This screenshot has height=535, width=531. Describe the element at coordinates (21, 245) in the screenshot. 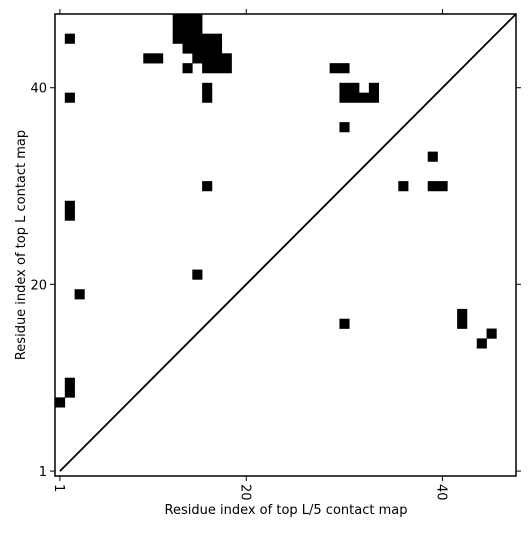

I see `y-axis-label: Residue index of top L contact map` at that location.